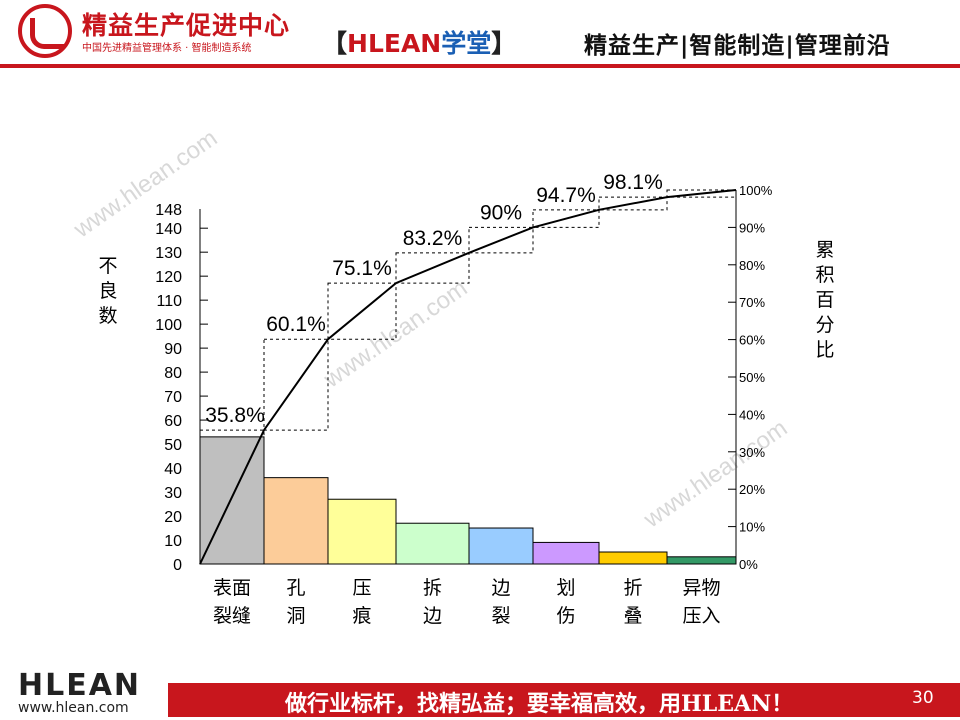  Describe the element at coordinates (168, 277) in the screenshot. I see `y-tick-label: 120` at that location.